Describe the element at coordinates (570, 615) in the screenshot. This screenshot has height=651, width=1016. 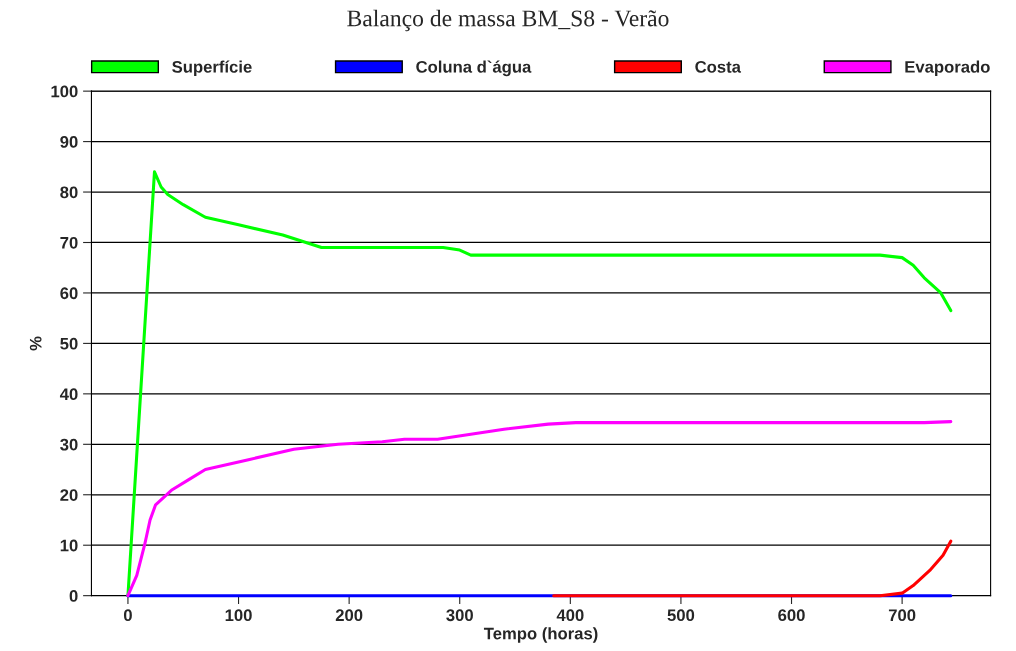
I see `x-tick-label: 400` at that location.